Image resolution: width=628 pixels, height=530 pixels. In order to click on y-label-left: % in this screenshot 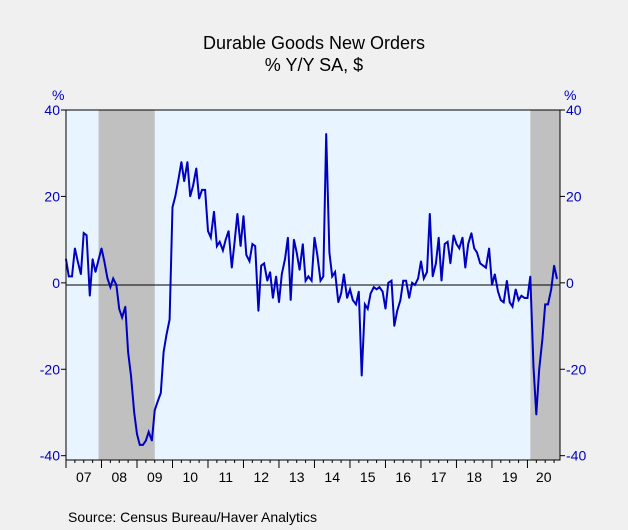, I will do `click(58, 95)`.